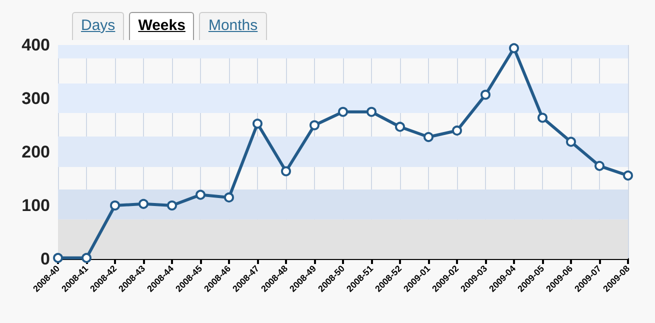  I want to click on text: Weeks, so click(161, 26).